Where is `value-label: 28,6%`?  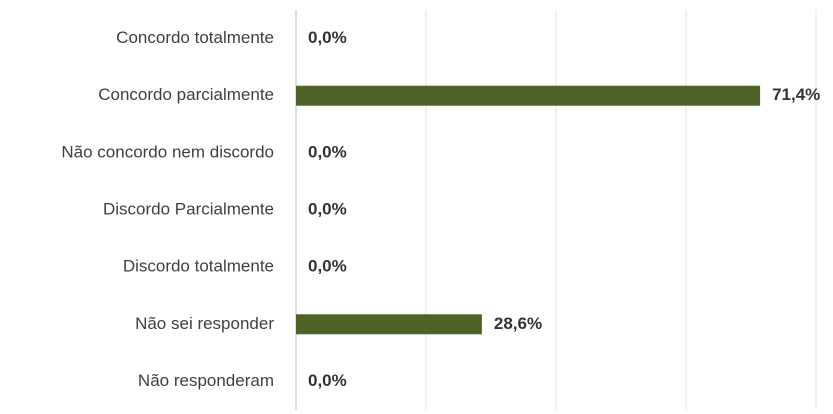 value-label: 28,6% is located at coordinates (518, 323).